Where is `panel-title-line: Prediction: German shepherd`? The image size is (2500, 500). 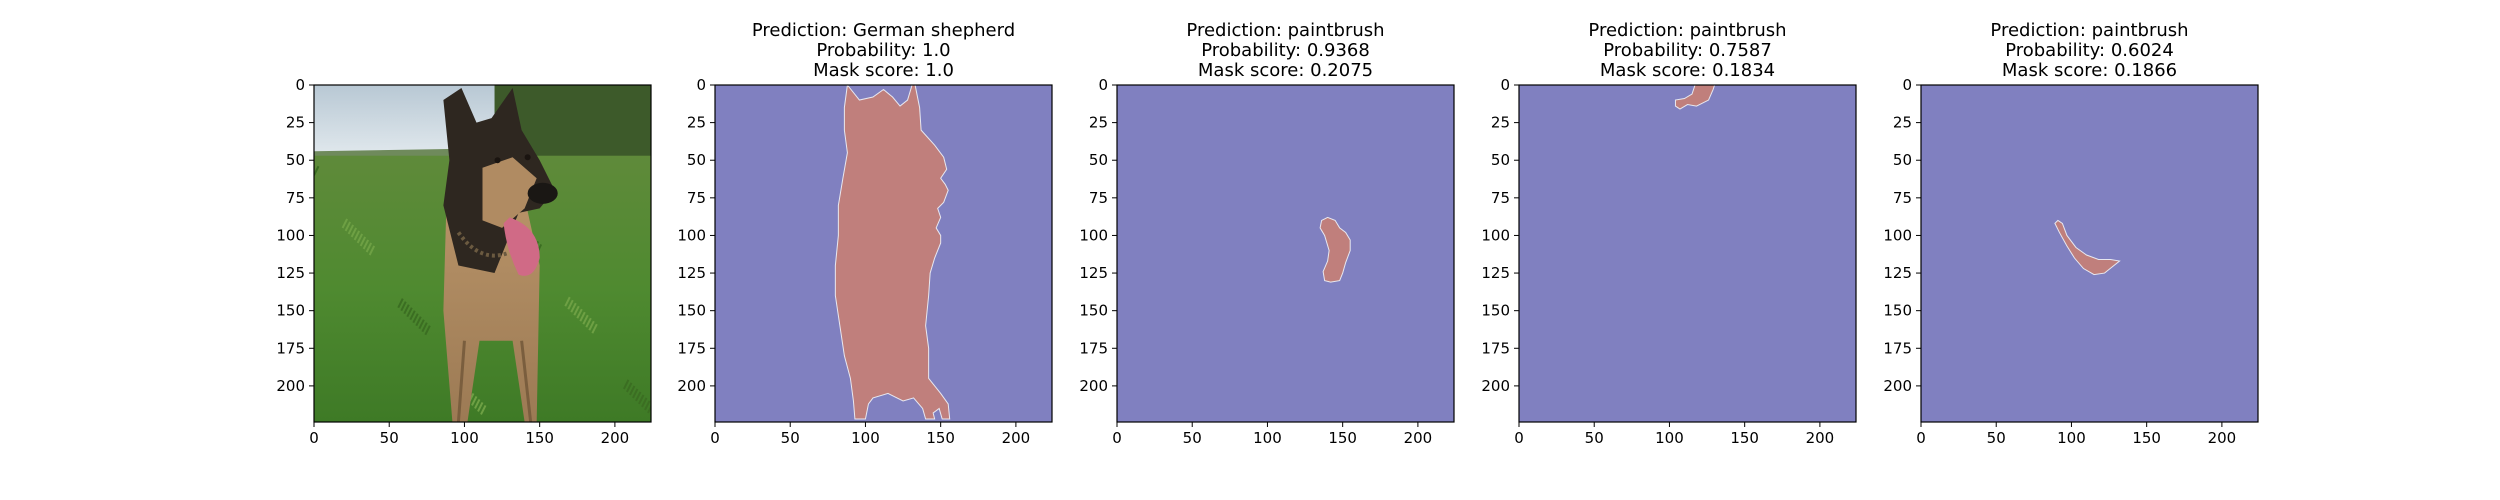 panel-title-line: Prediction: German shepherd is located at coordinates (883, 30).